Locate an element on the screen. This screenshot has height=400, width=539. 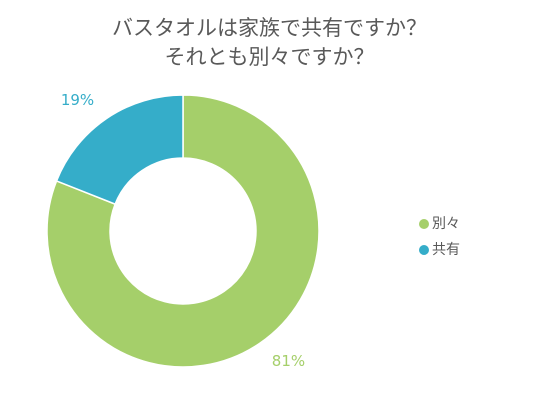
chart-title-line-1: バスタオルは家族で共有ですか？ is located at coordinates (269, 28).